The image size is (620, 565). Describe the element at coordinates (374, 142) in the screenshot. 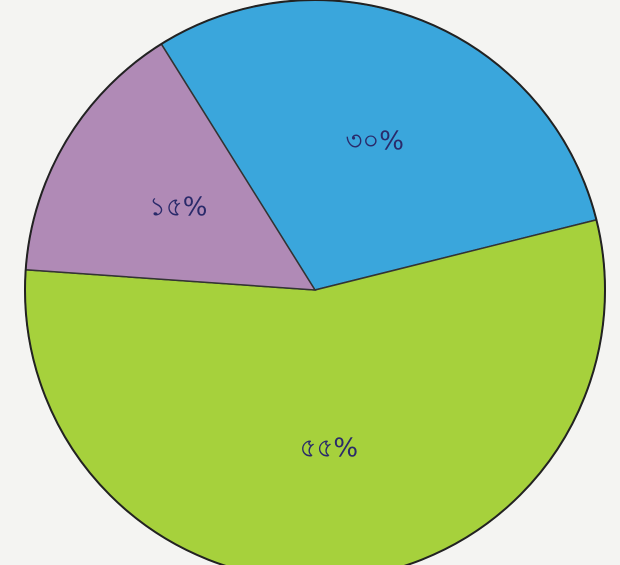

I see `slice-label: ৩০%` at that location.